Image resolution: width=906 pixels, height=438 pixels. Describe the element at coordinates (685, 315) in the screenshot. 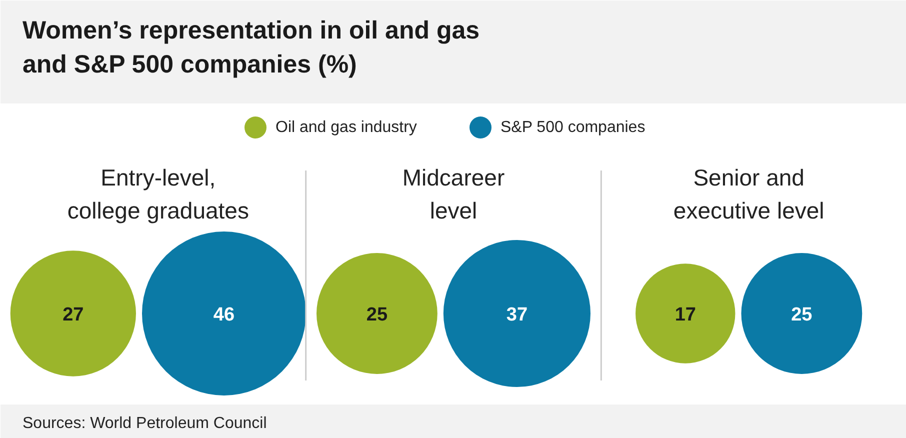

I see `data-label: 17` at that location.